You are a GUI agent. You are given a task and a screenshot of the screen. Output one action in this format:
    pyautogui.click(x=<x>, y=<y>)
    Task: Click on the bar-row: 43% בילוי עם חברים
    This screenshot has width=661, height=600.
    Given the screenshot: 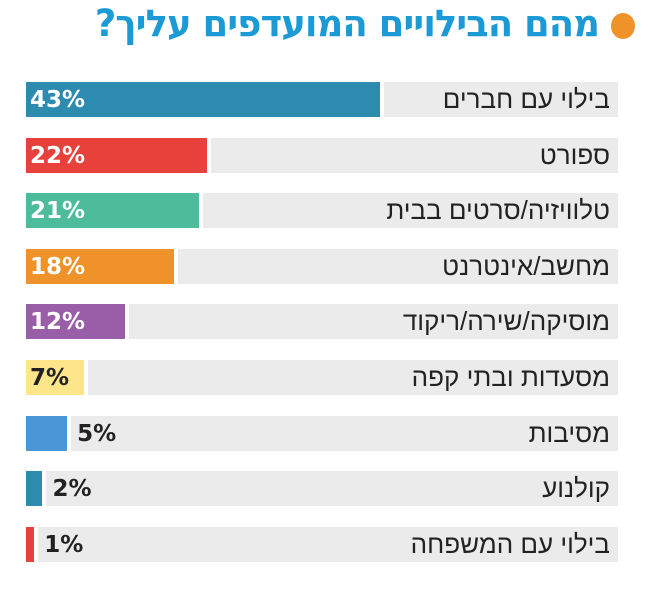 What is the action you would take?
    pyautogui.click(x=322, y=99)
    